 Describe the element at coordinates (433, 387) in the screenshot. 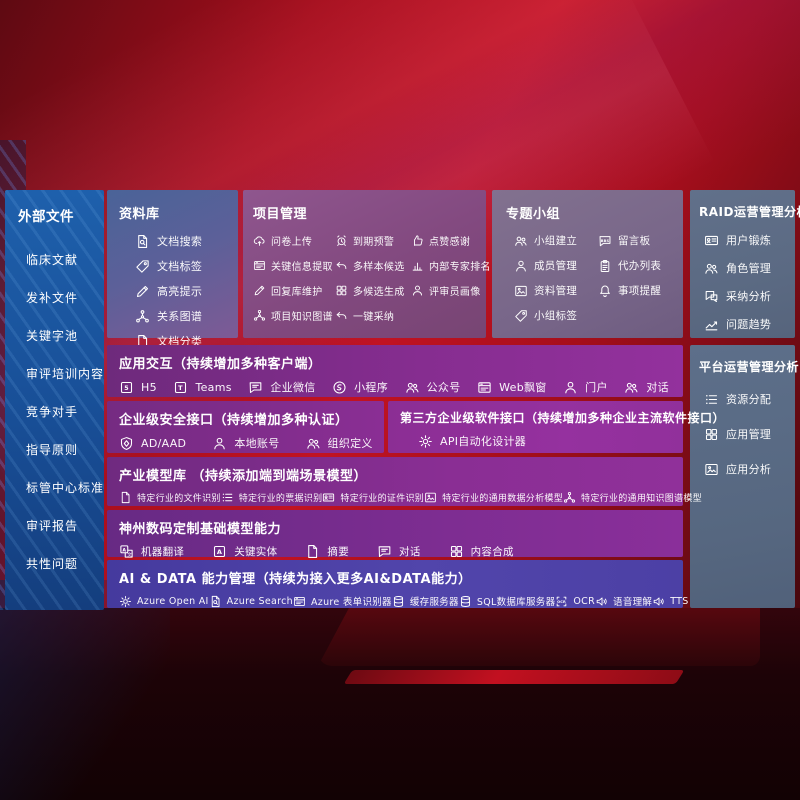

I see `client-official-account: 公众号` at that location.